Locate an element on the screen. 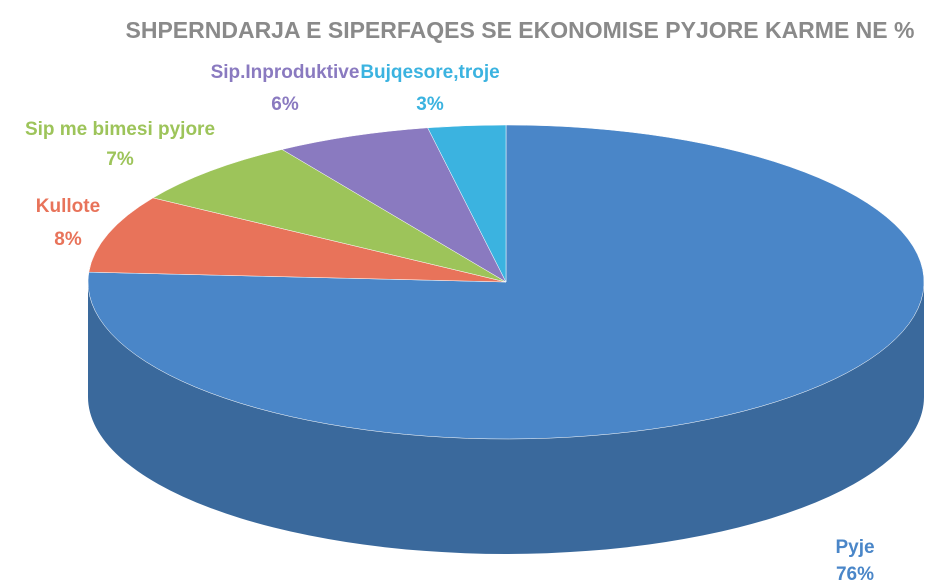 Image resolution: width=931 pixels, height=587 pixels. slice-label: Bujqesore,troje is located at coordinates (429, 72).